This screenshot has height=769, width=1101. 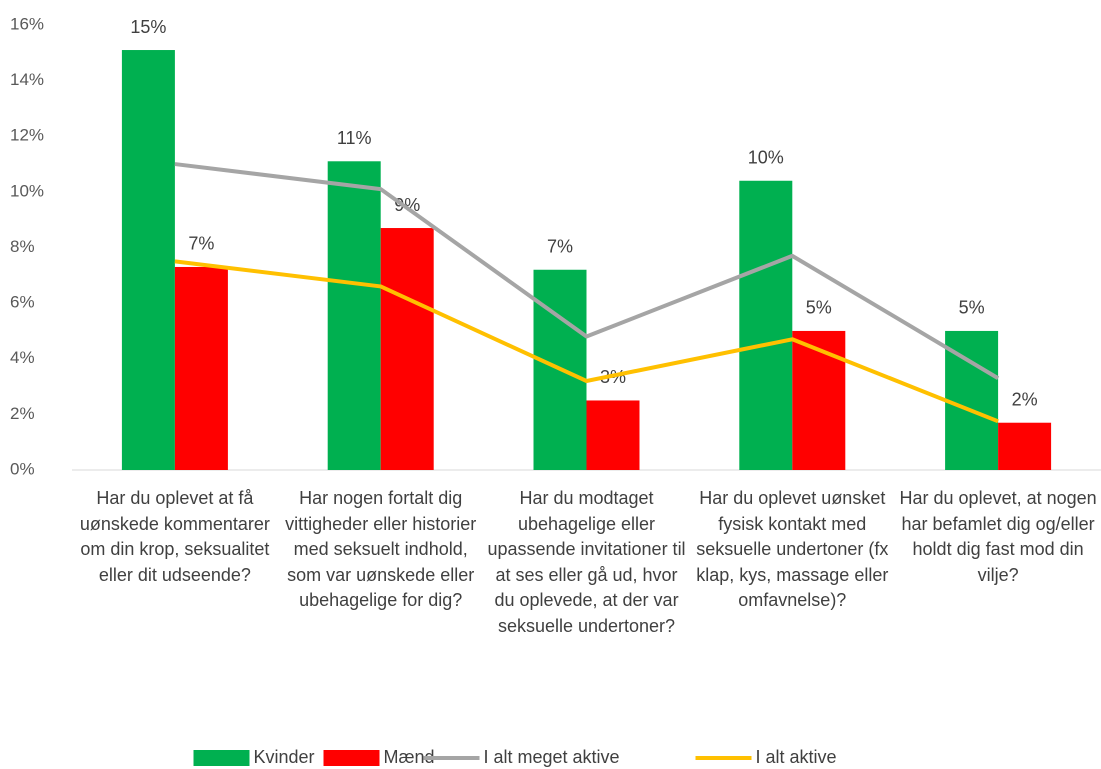 I want to click on data-label: 15%, so click(x=148, y=27).